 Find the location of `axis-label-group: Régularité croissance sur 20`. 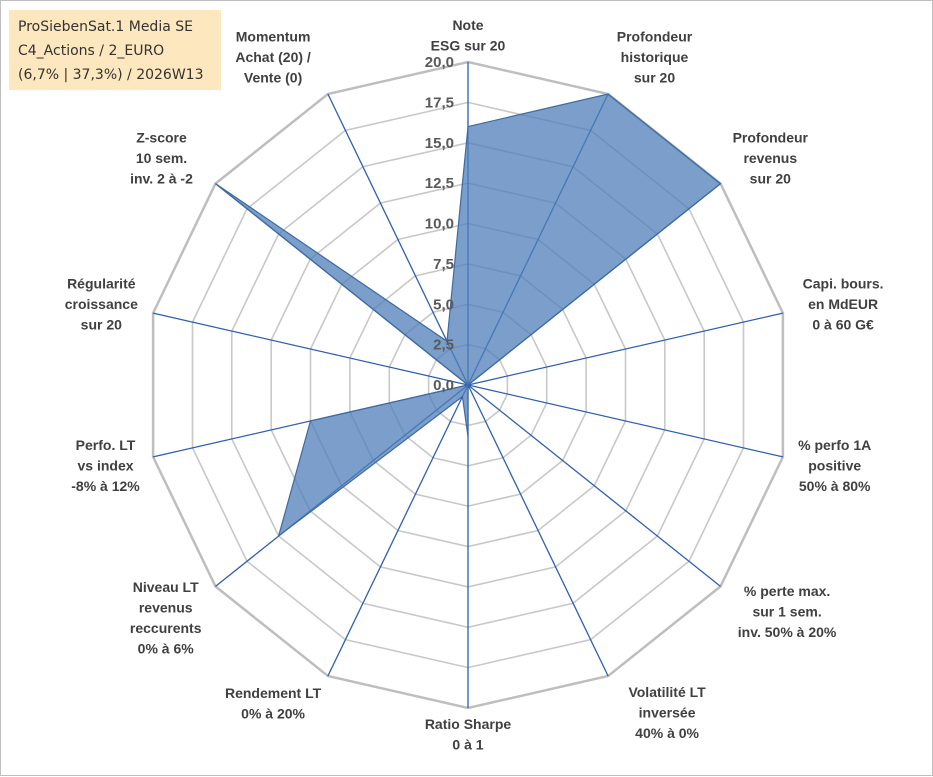

axis-label-group: Régularité croissance sur 20 is located at coordinates (101, 303).